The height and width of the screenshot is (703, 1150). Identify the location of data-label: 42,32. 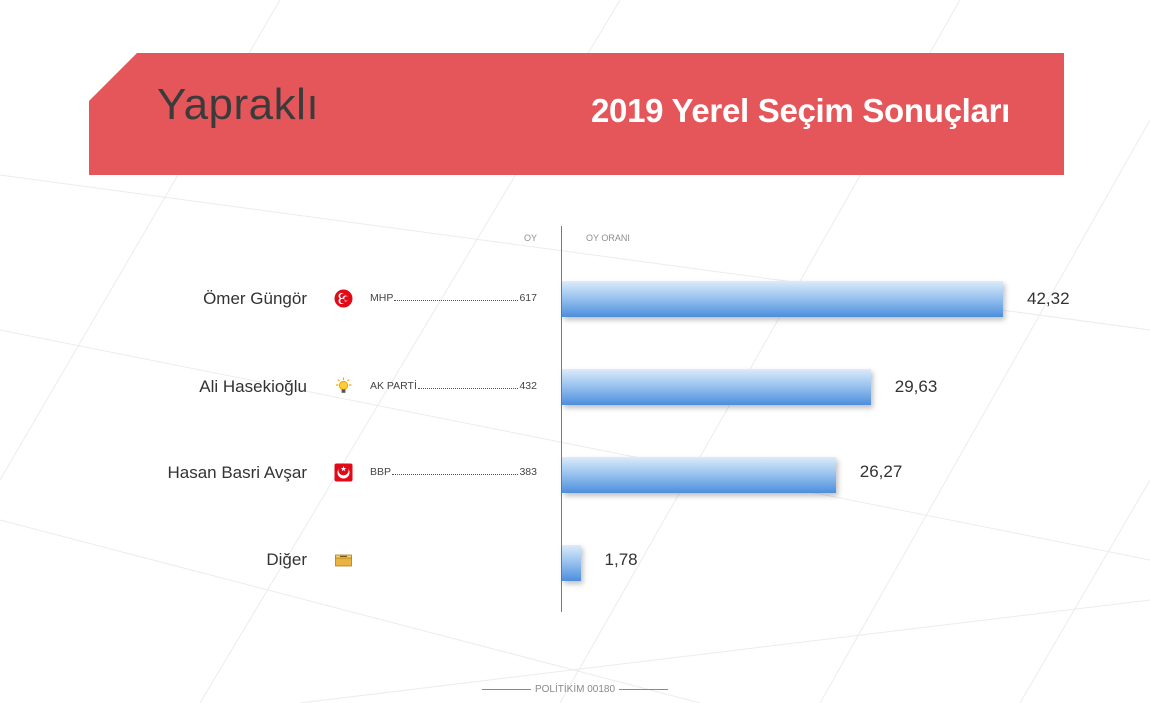
(1048, 298).